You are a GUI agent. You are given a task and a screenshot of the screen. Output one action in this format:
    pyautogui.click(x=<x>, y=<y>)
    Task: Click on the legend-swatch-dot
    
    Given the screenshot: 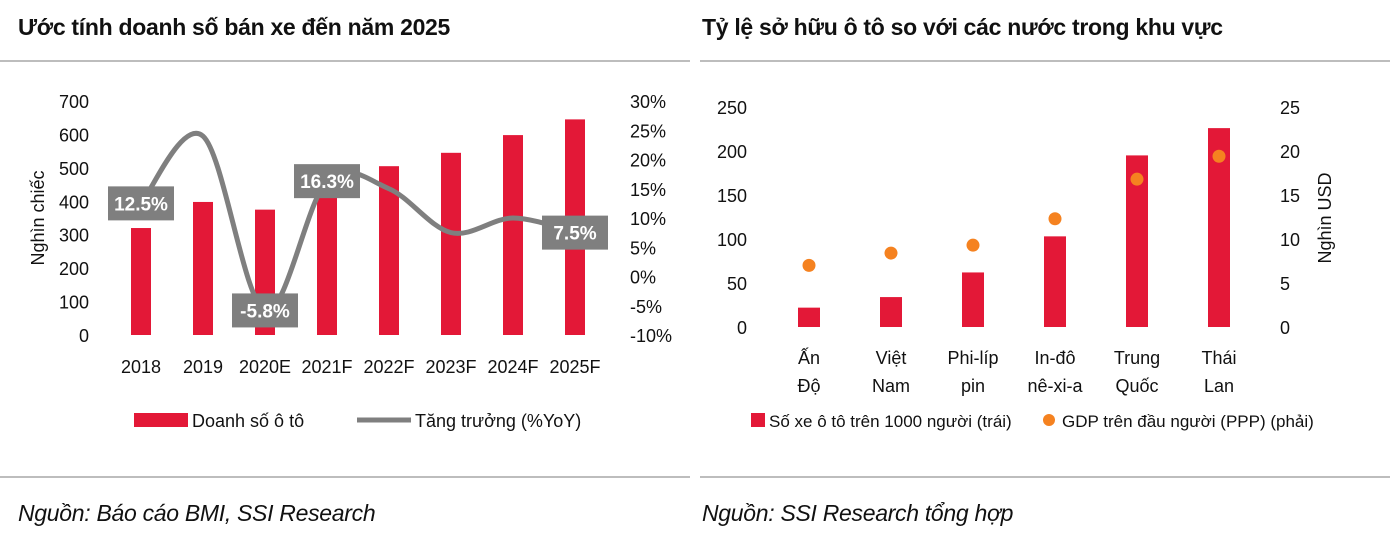 What is the action you would take?
    pyautogui.click(x=1049, y=420)
    